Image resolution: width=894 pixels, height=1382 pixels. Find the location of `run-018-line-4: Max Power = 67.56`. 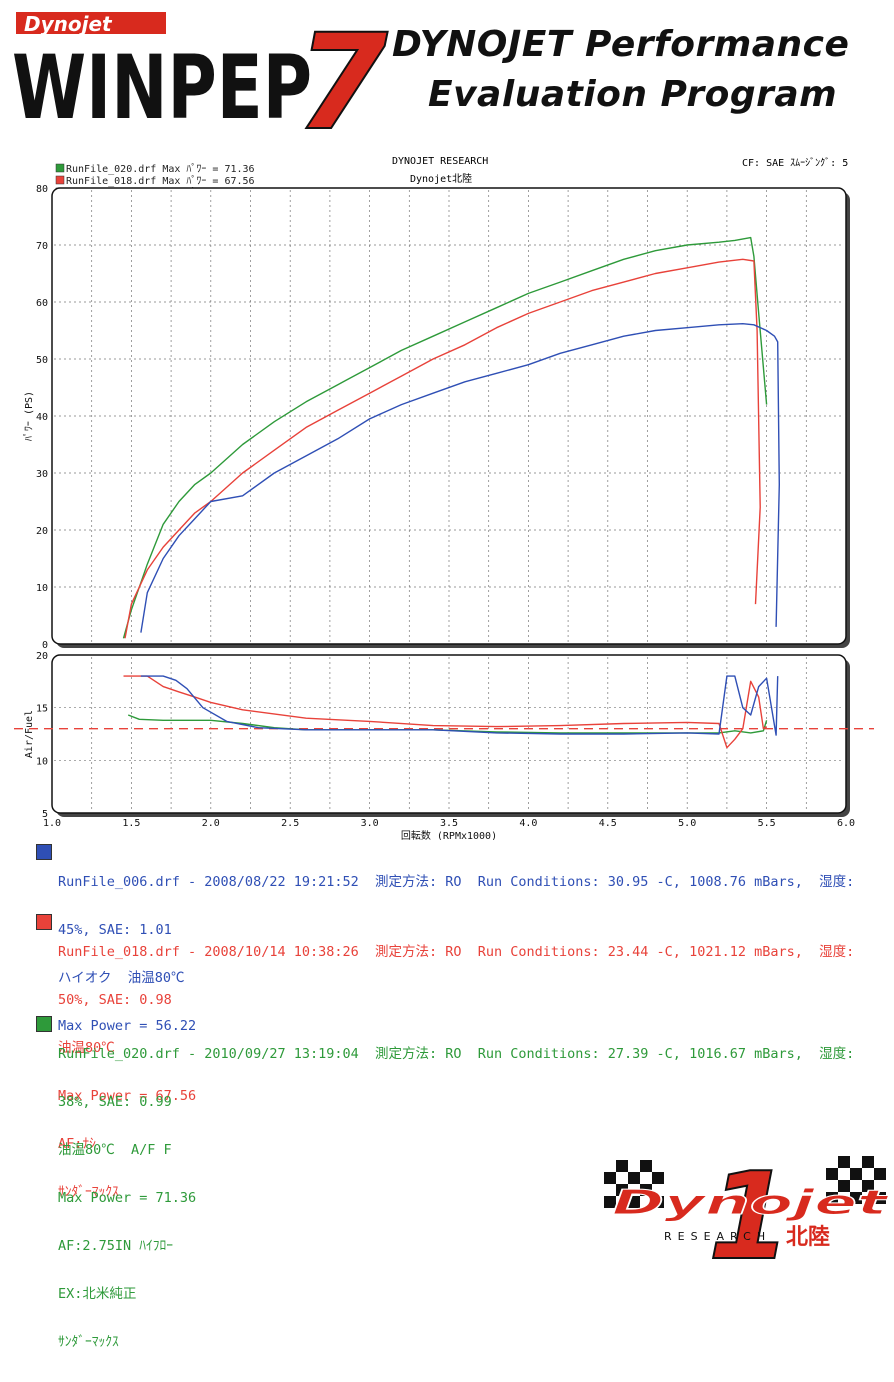

run-018-line-4: Max Power = 67.56 is located at coordinates (127, 1096).